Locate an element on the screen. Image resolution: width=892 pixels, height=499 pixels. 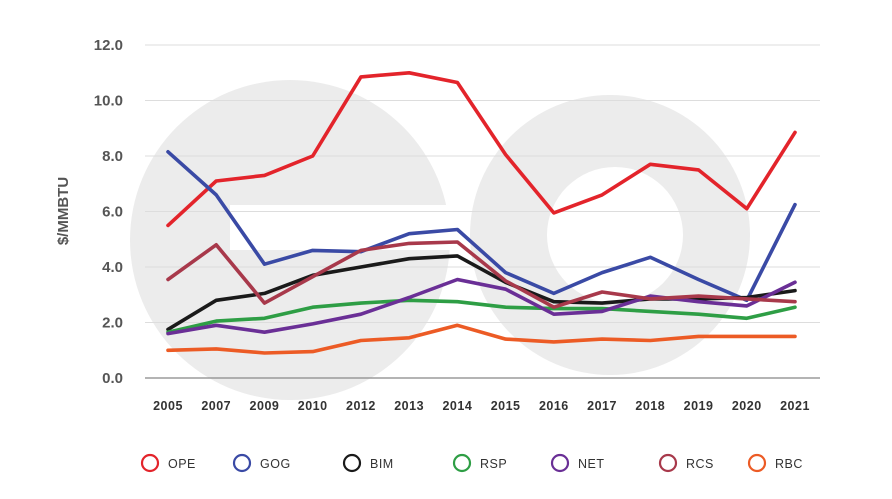
series-line-rcs is located at coordinates (481, 275).